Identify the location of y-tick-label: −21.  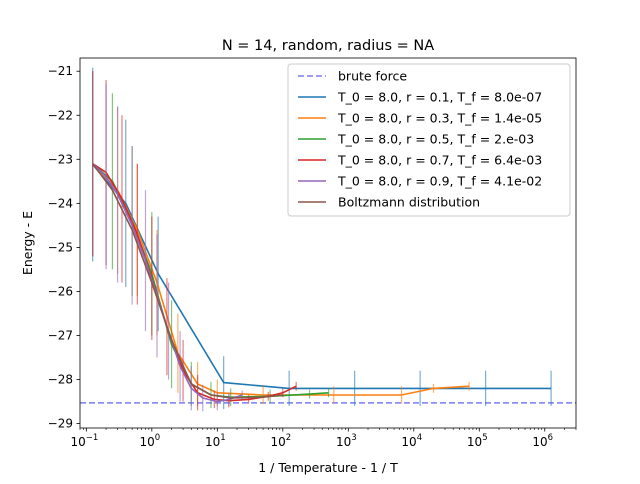
(60, 71).